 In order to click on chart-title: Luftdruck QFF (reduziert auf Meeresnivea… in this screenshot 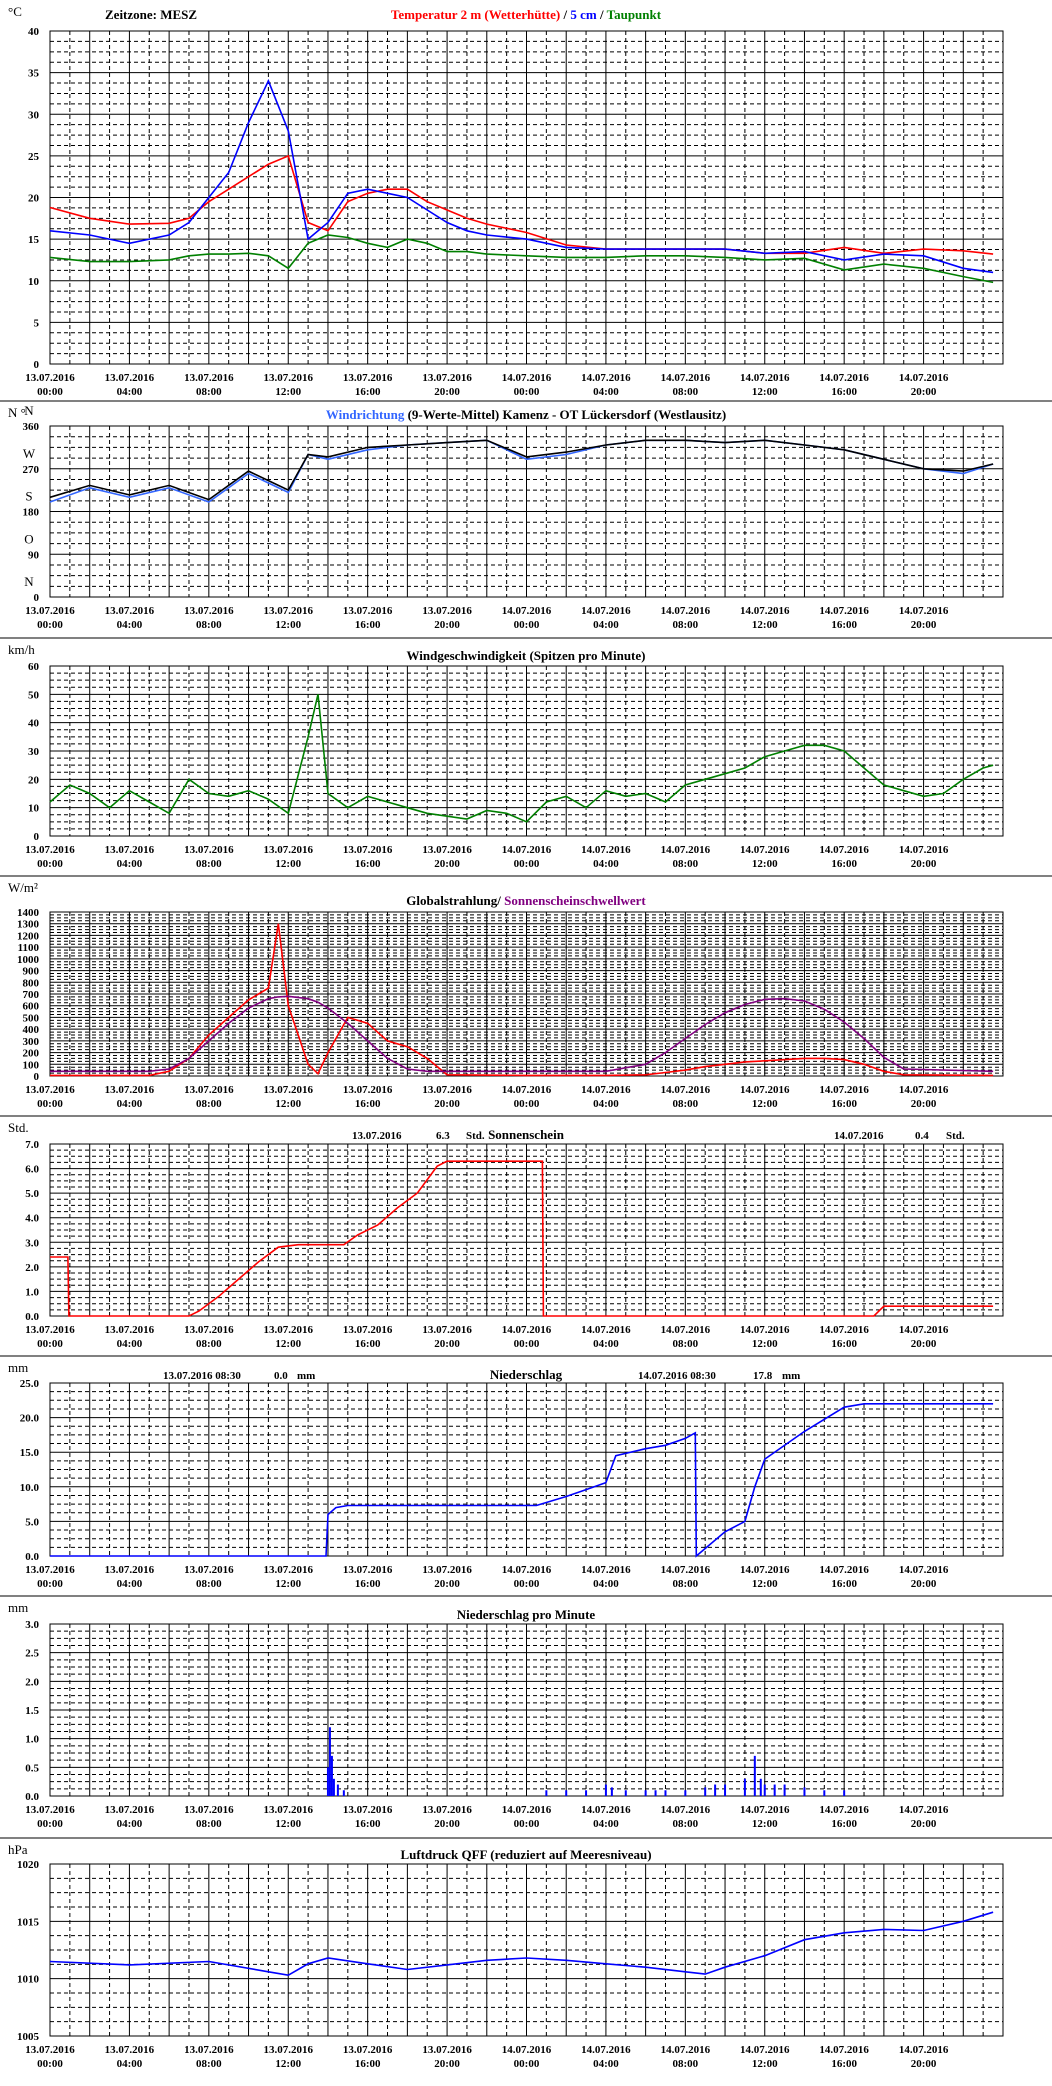, I will do `click(525, 1854)`.